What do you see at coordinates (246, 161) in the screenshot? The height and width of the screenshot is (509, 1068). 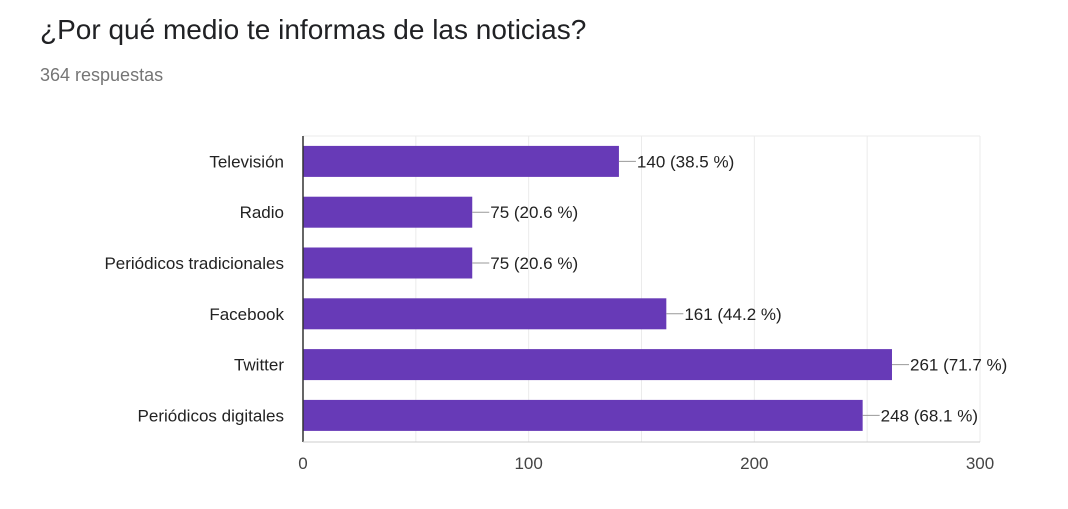 I see `category-label: Televisión` at bounding box center [246, 161].